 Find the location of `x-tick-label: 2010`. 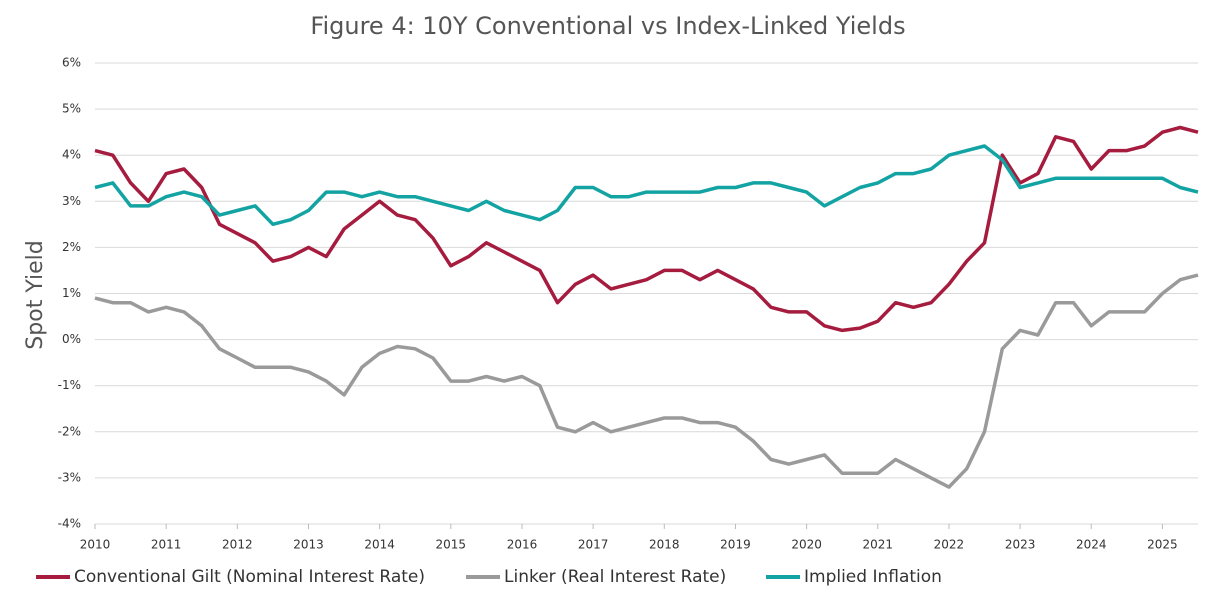

x-tick-label: 2010 is located at coordinates (95, 545).